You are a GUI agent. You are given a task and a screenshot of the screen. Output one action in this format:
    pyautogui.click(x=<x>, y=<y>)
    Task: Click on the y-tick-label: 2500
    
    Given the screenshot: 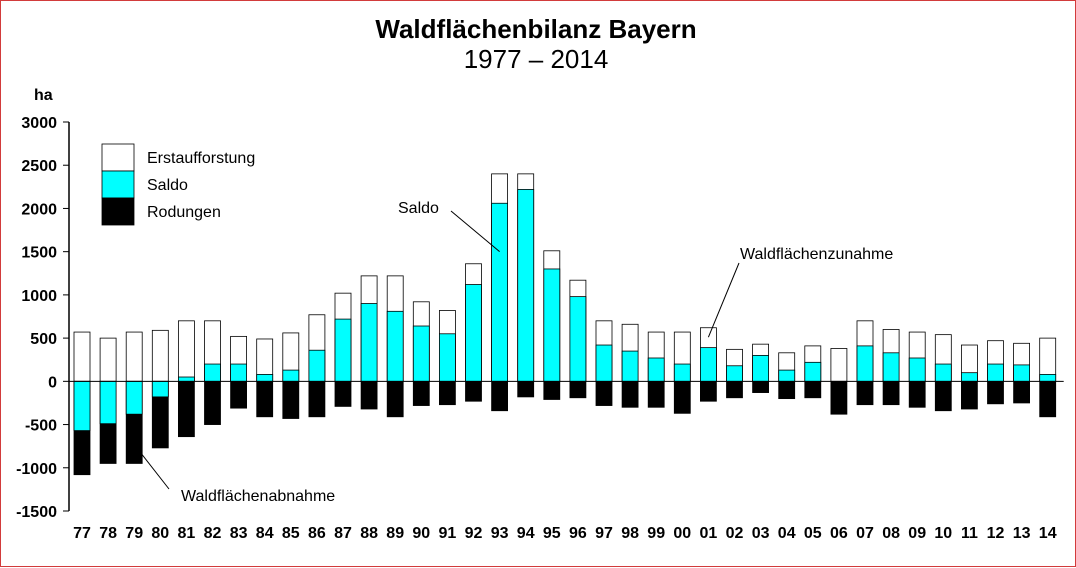 What is the action you would take?
    pyautogui.click(x=39, y=166)
    